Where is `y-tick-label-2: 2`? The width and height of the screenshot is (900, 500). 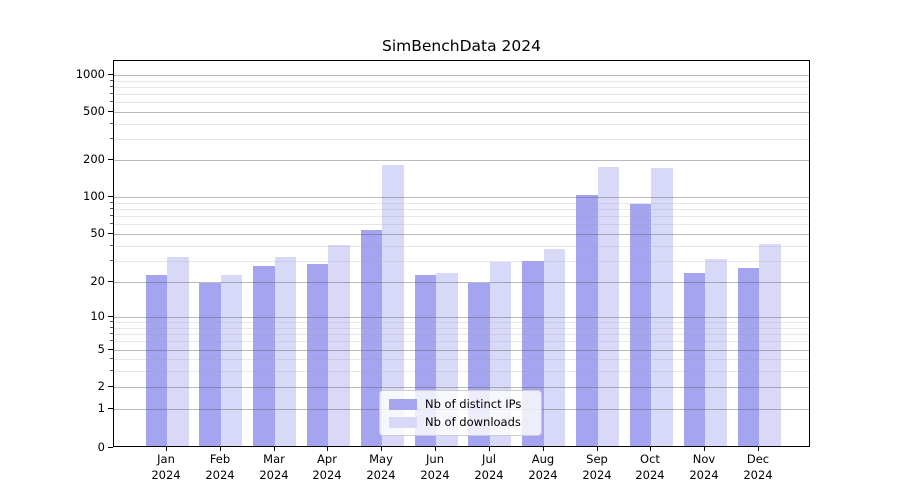 y-tick-label-2: 2 is located at coordinates (101, 386).